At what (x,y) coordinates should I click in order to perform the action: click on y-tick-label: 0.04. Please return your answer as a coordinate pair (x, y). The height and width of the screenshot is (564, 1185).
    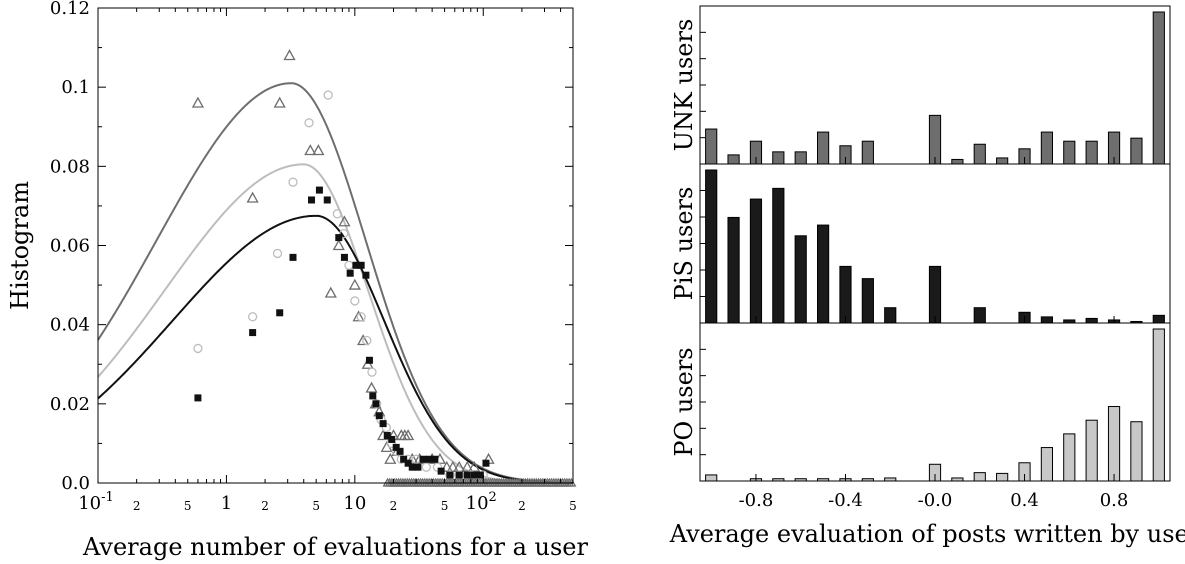
    Looking at the image, I should click on (70, 325).